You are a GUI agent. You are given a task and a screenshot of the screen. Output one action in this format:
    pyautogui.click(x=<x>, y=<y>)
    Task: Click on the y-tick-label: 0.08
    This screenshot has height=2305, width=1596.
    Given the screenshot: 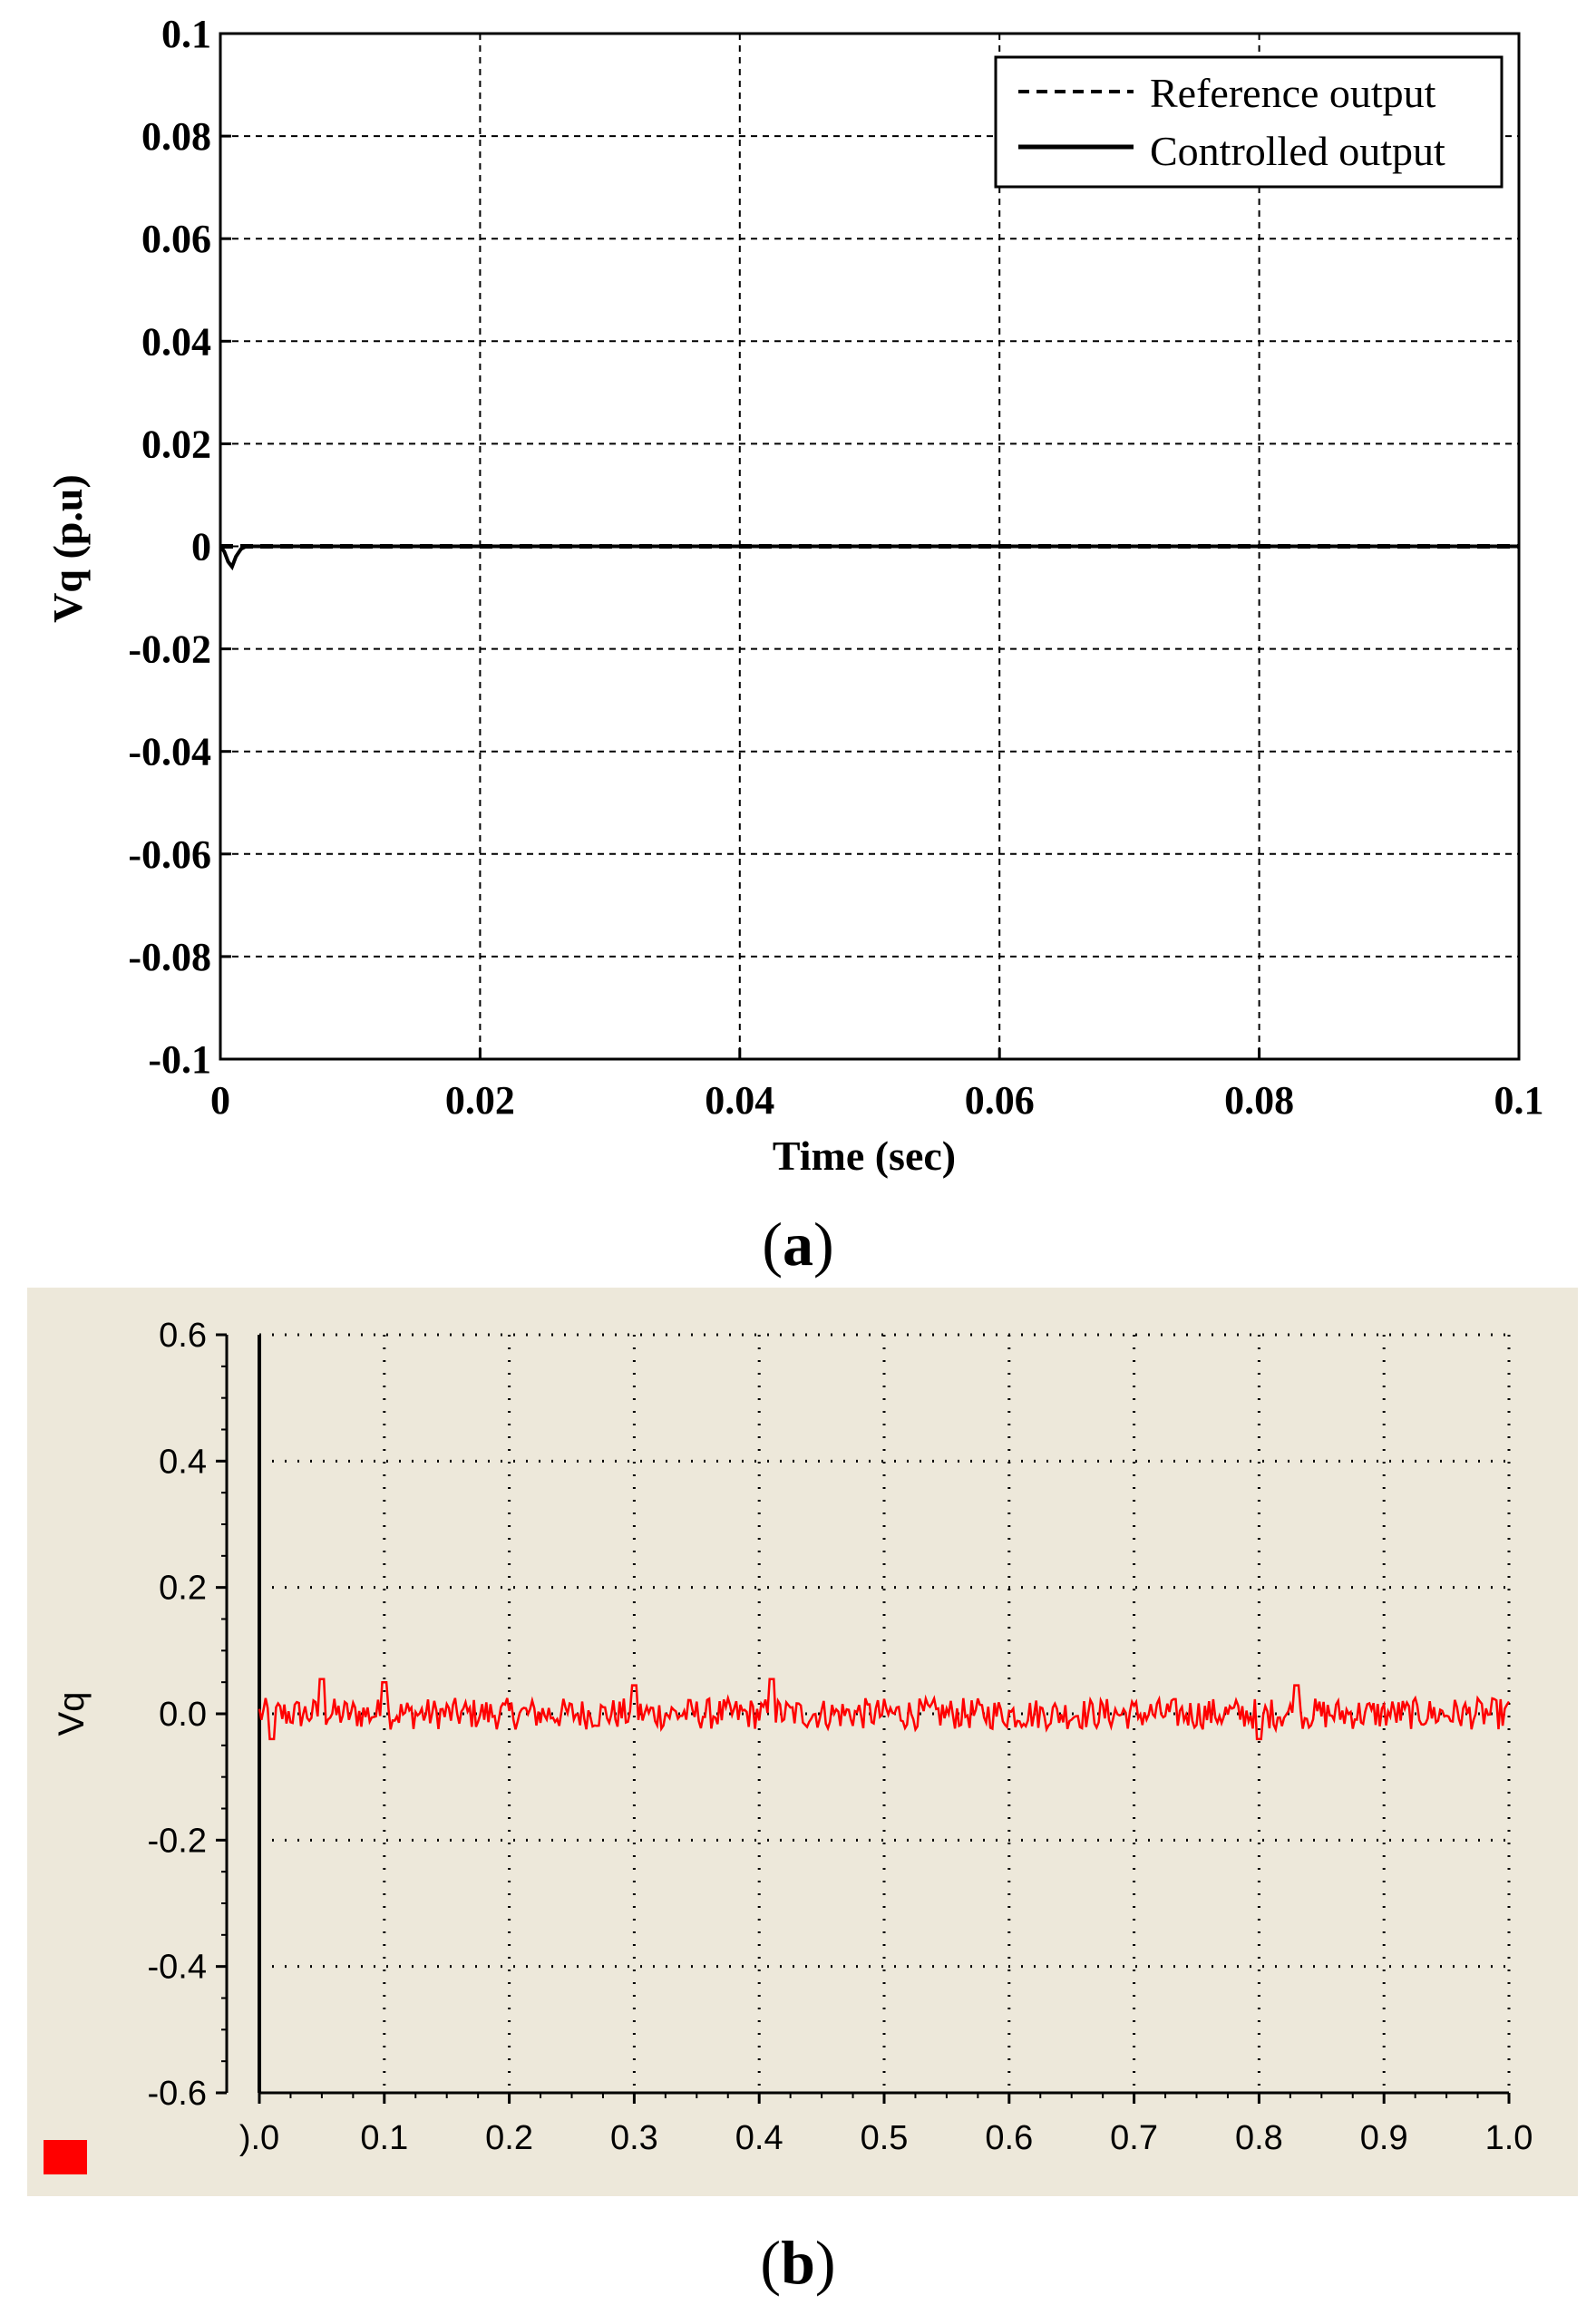 What is the action you would take?
    pyautogui.click(x=176, y=136)
    